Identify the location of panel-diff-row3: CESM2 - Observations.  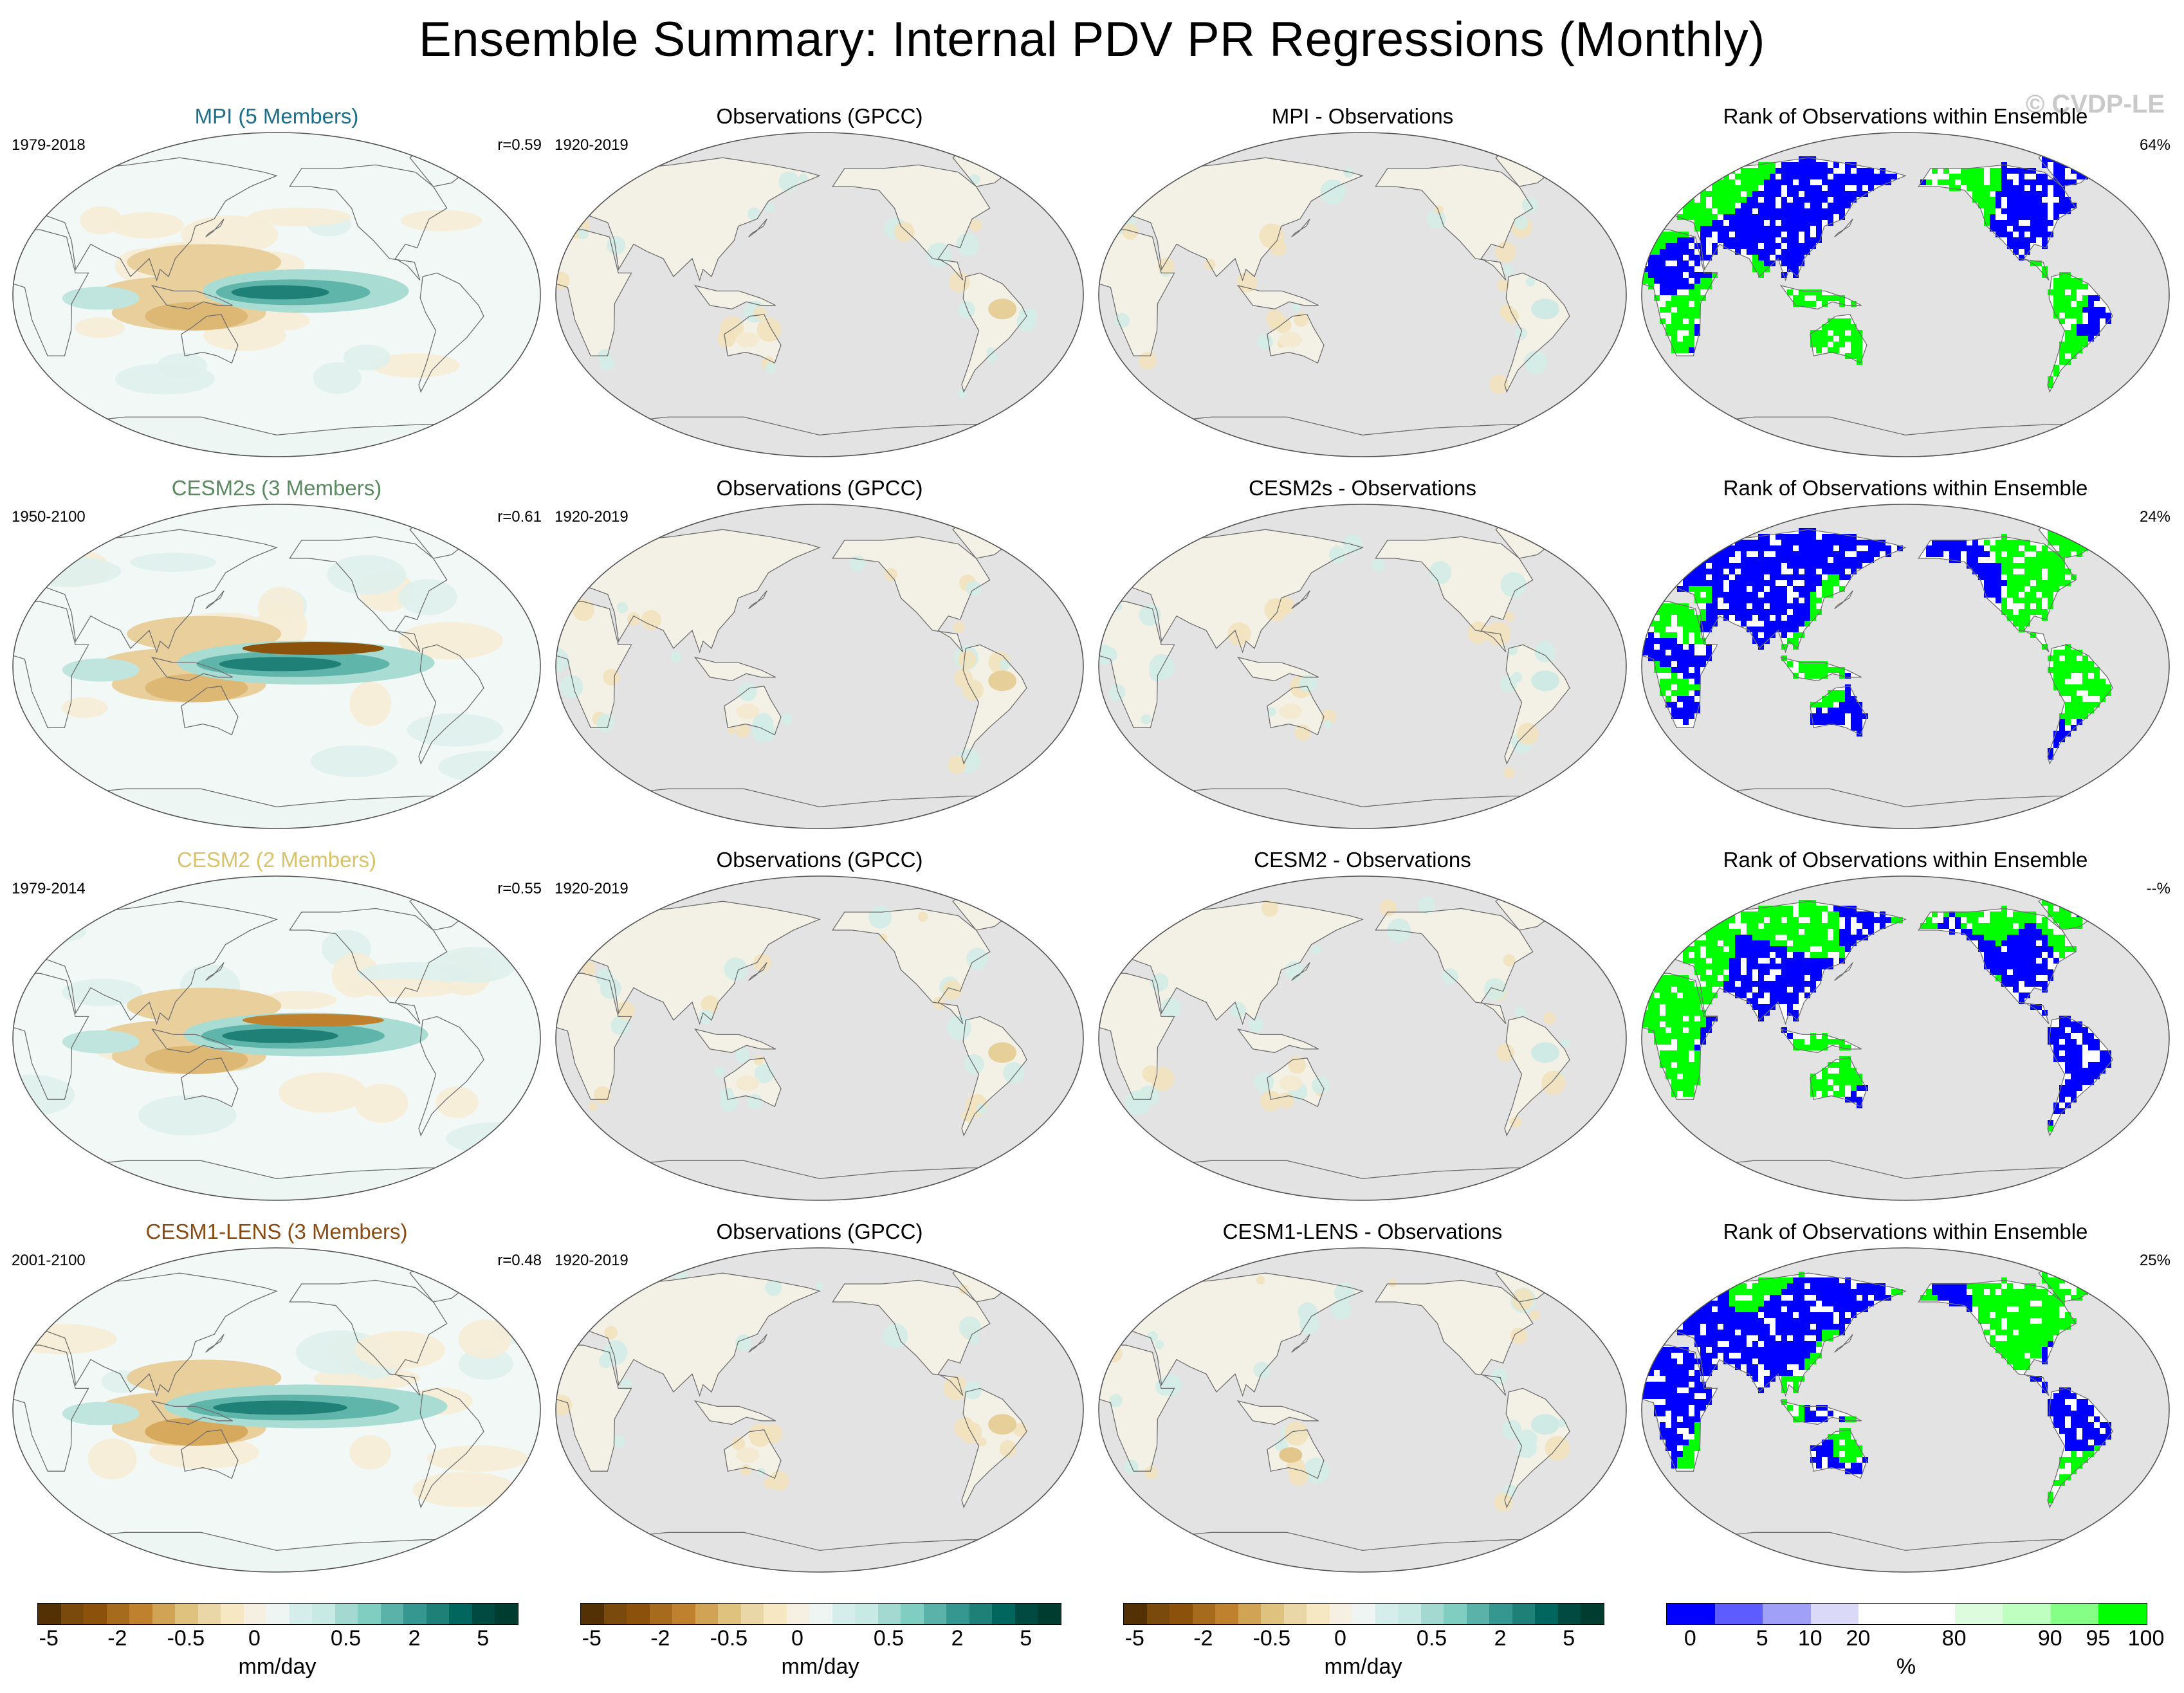
(1363, 1028).